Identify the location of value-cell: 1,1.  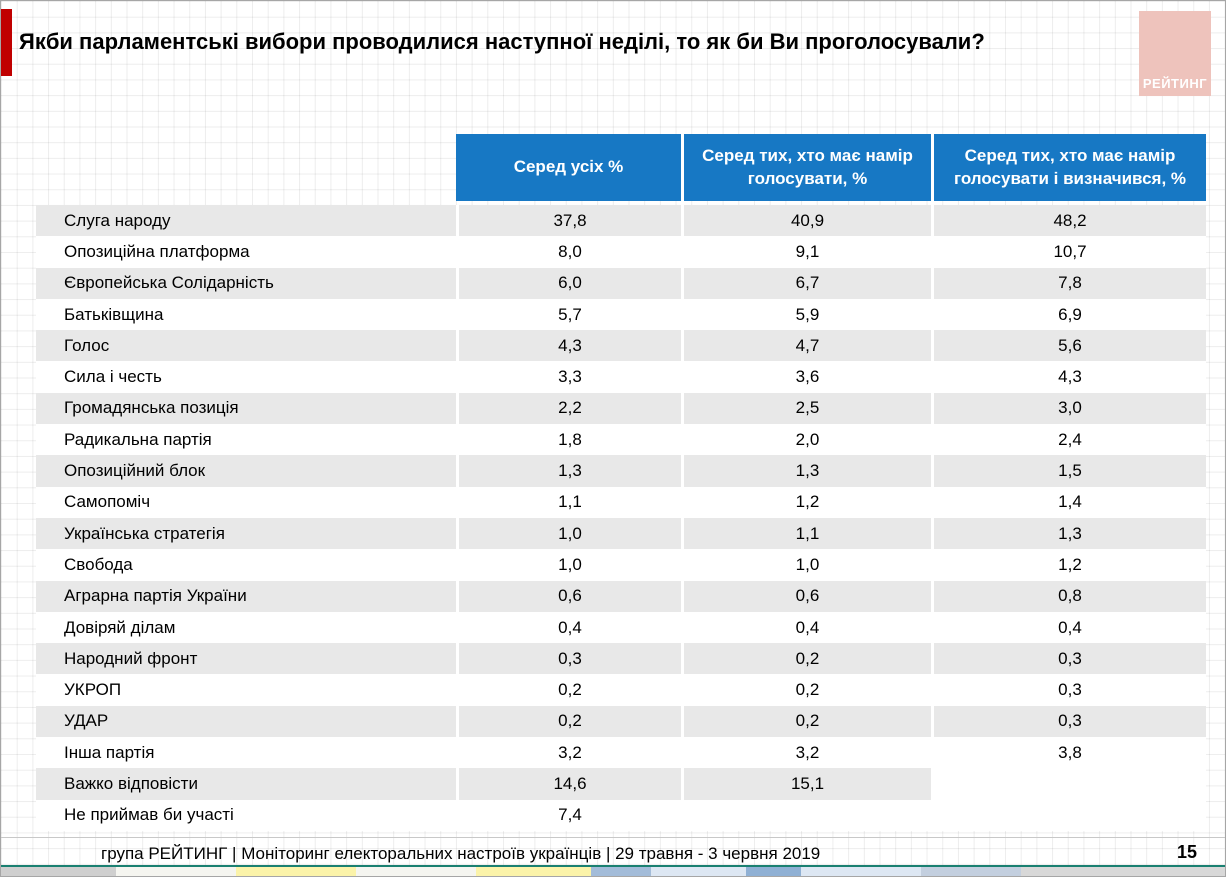
(806, 533).